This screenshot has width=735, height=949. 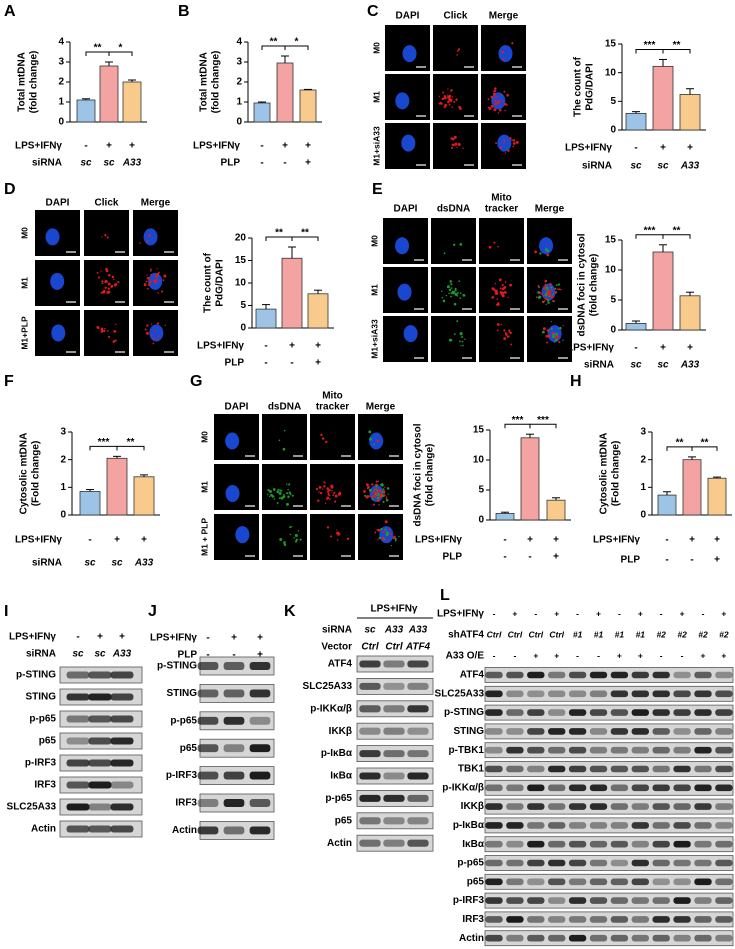 What do you see at coordinates (220, 282) in the screenshot?
I see `y-axis-label: PdG/DAPI` at bounding box center [220, 282].